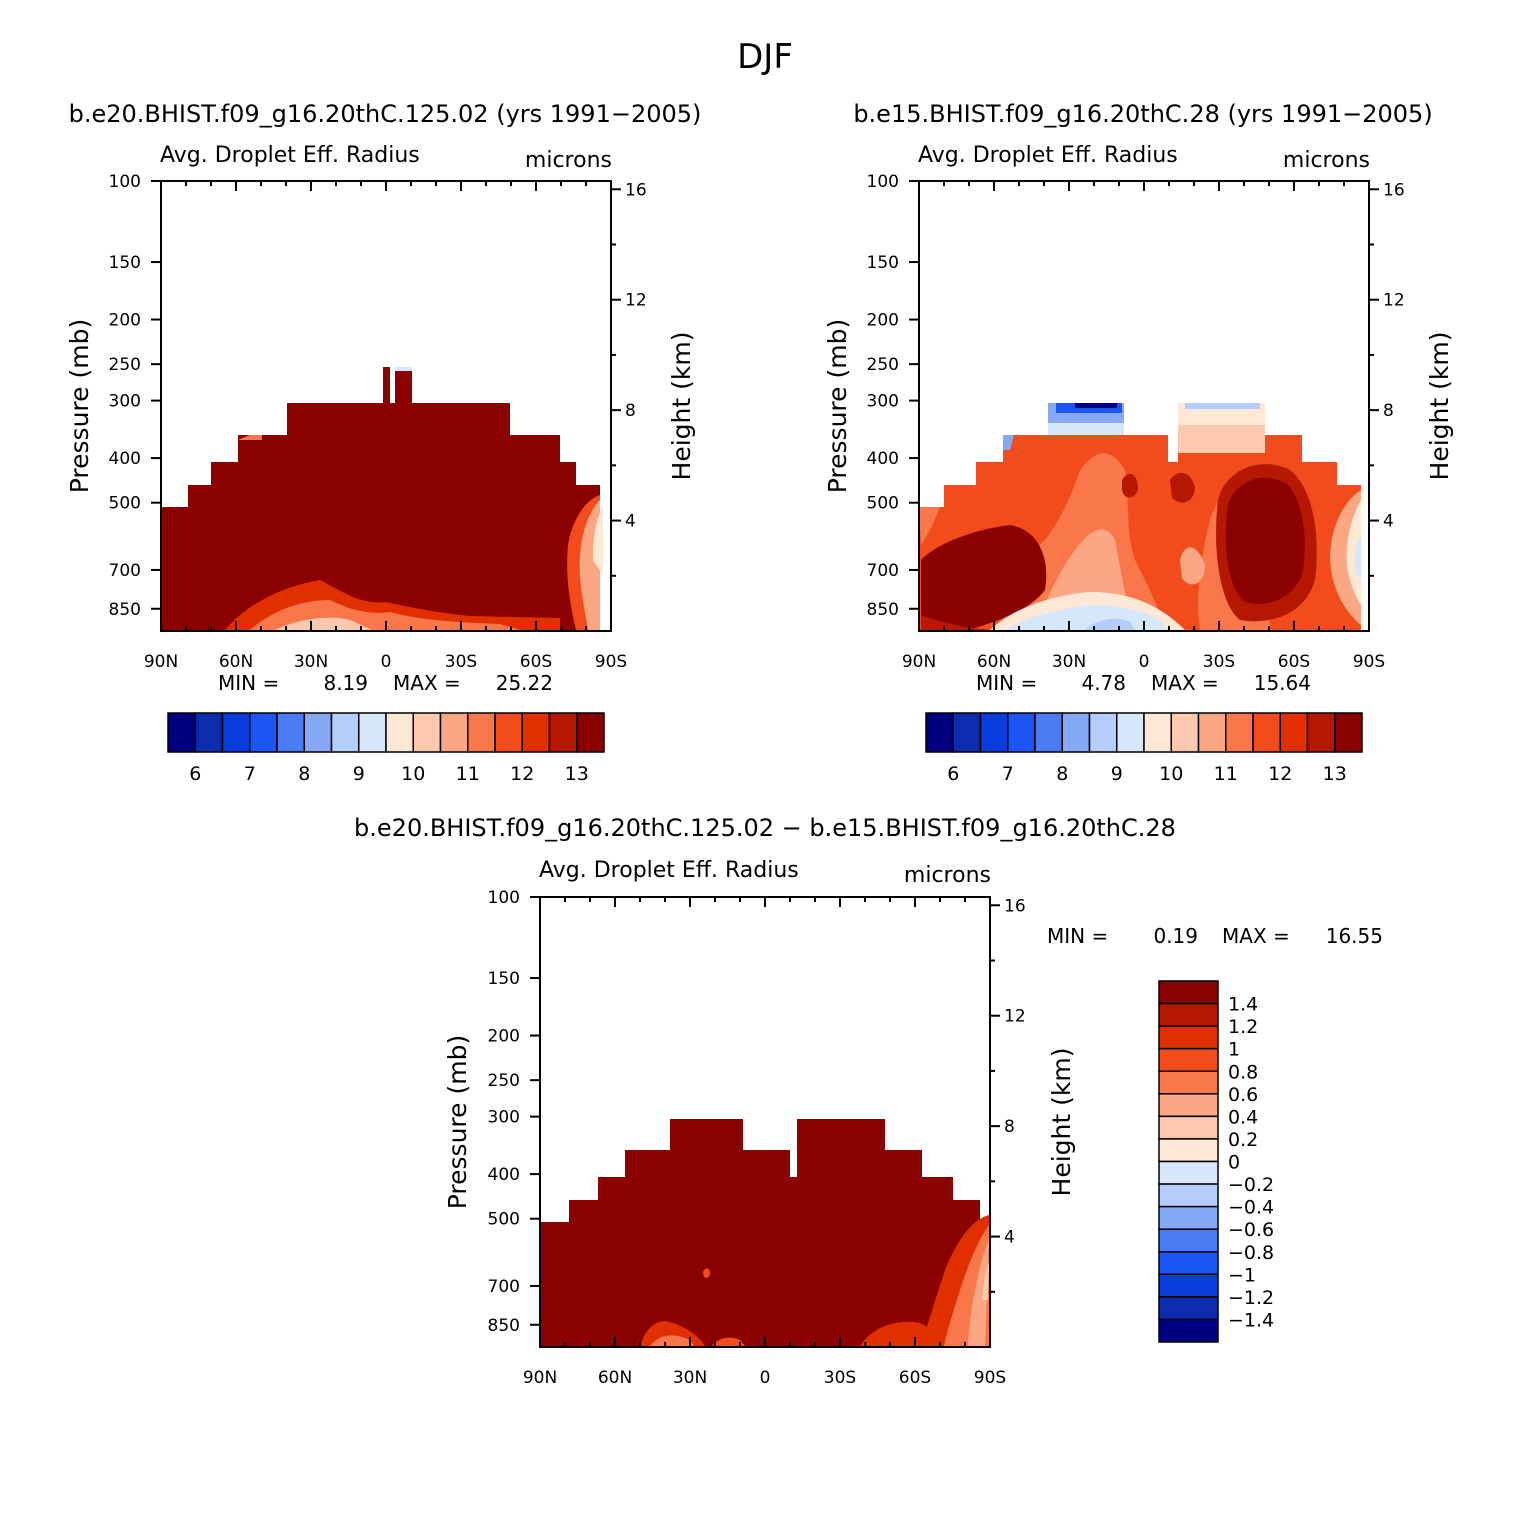  Describe the element at coordinates (1110, 624) in the screenshot. I see `panel-2-field-bottom-blue2` at that location.